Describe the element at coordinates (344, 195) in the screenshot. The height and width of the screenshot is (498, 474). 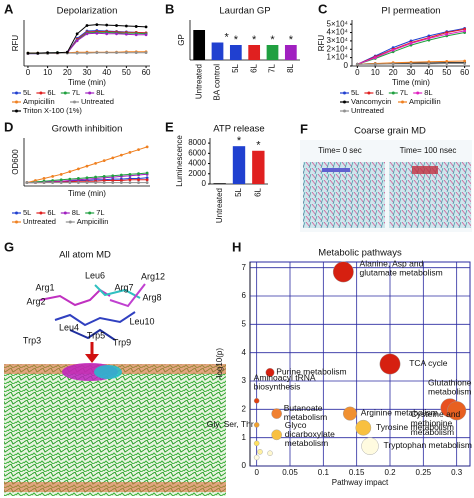
I see `membrane` at that location.